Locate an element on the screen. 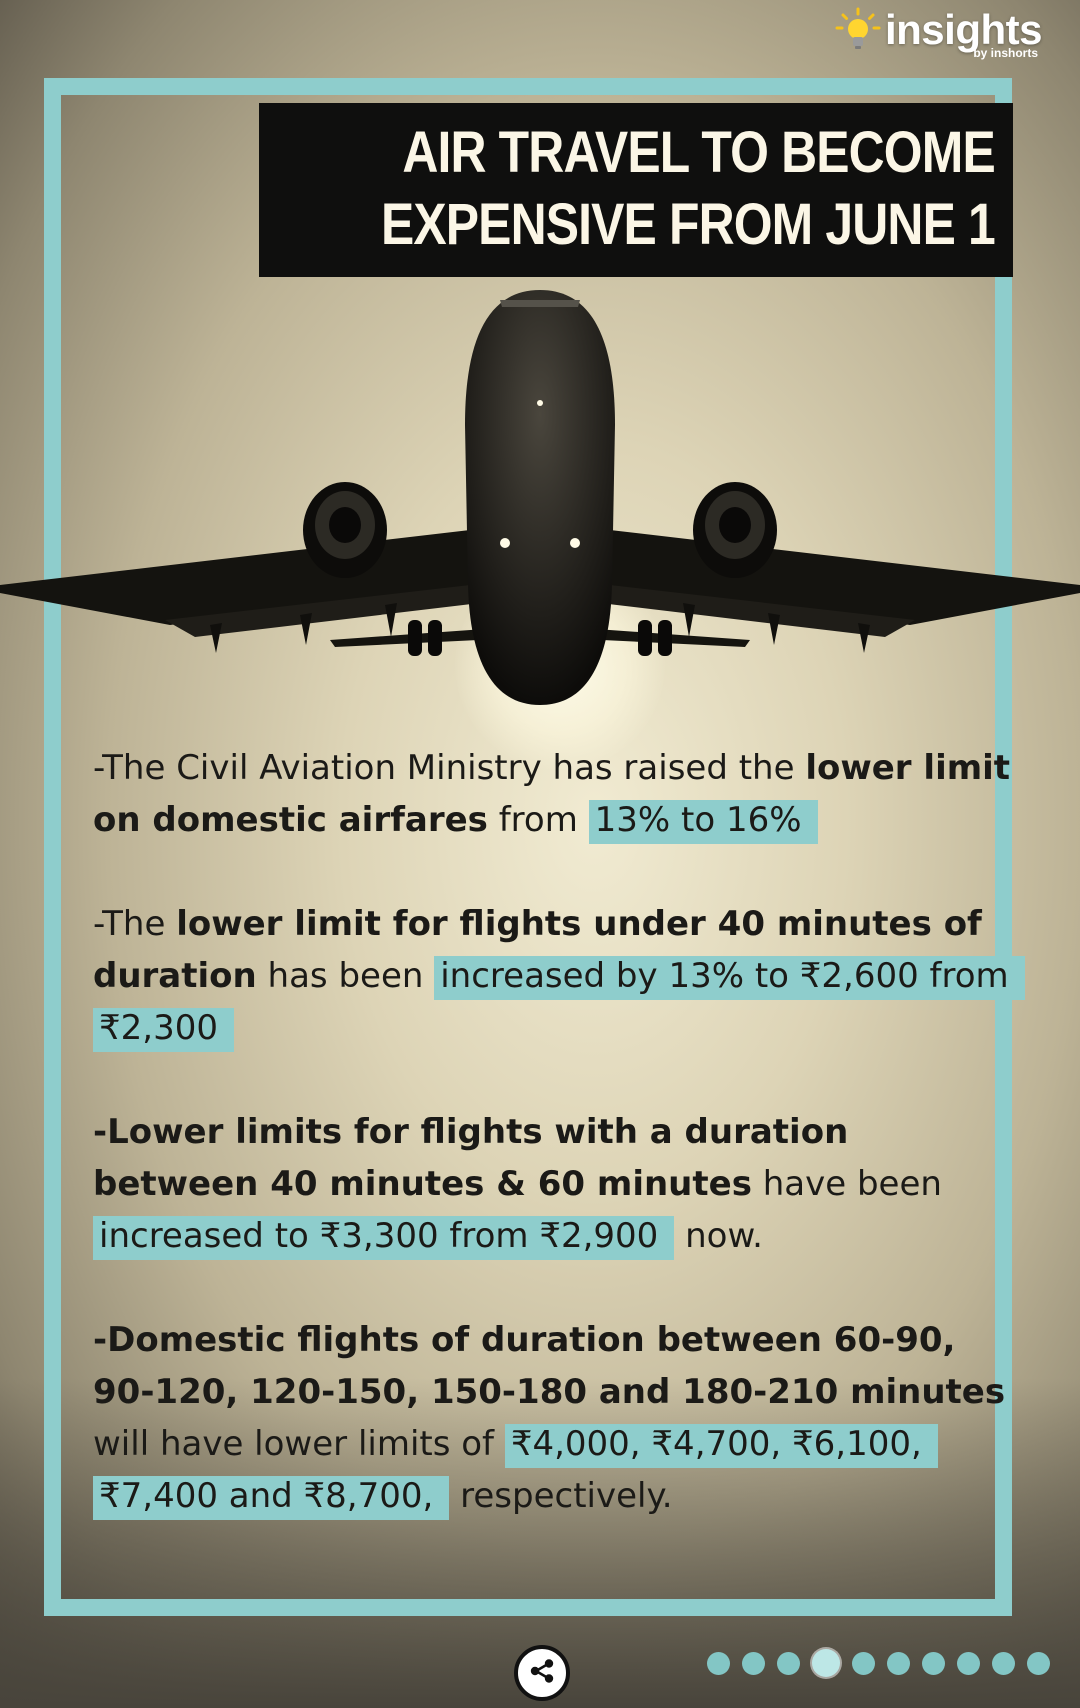  lightbulb-icon is located at coordinates (858, 30).